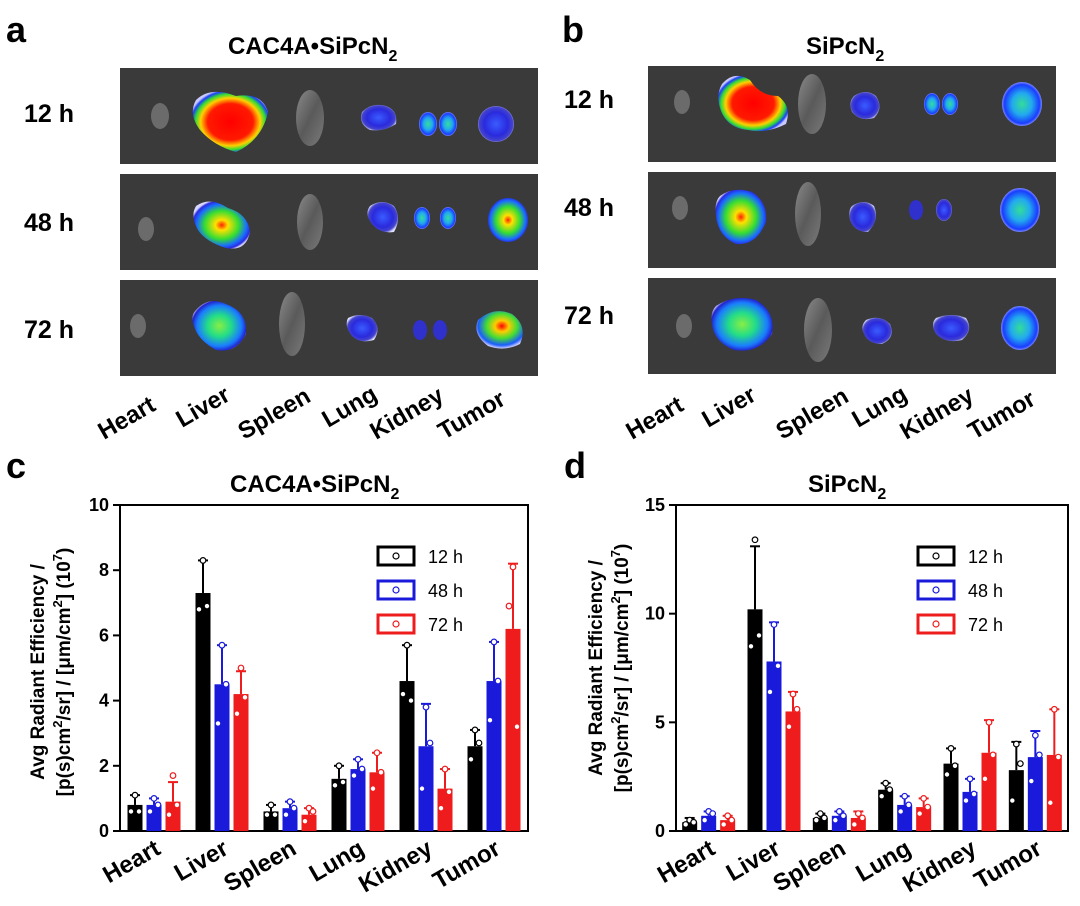  What do you see at coordinates (448, 124) in the screenshot?
I see `panel-a-12h-kidney-right-signal` at bounding box center [448, 124].